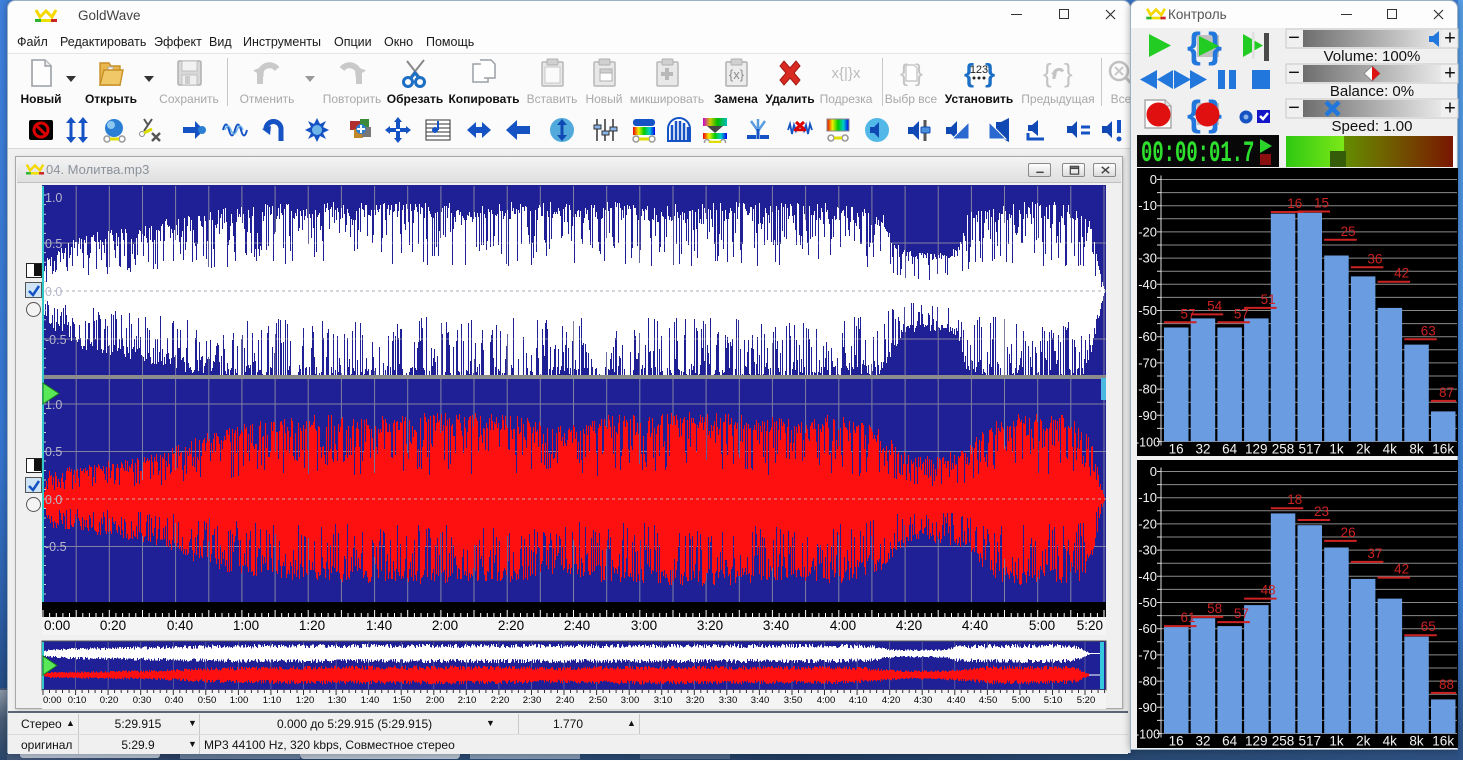  I want to click on svg-text: 87, so click(1446, 392).